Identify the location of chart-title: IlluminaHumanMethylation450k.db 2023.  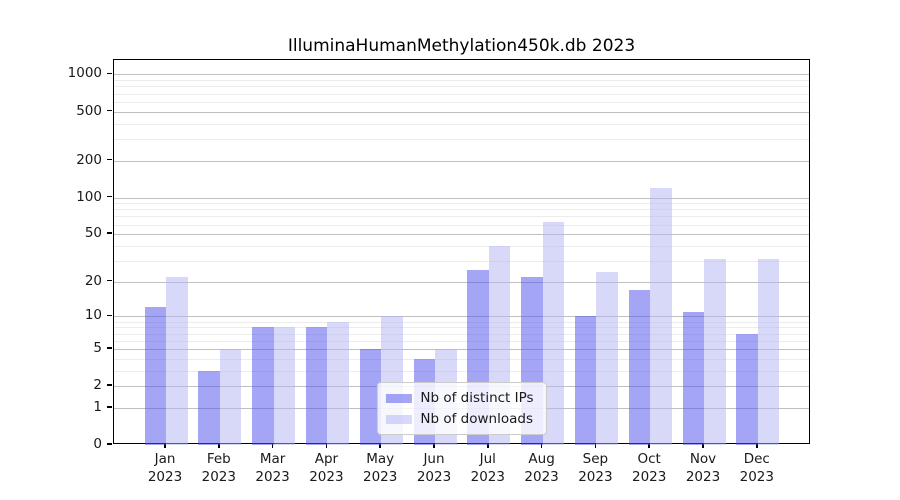
(461, 46).